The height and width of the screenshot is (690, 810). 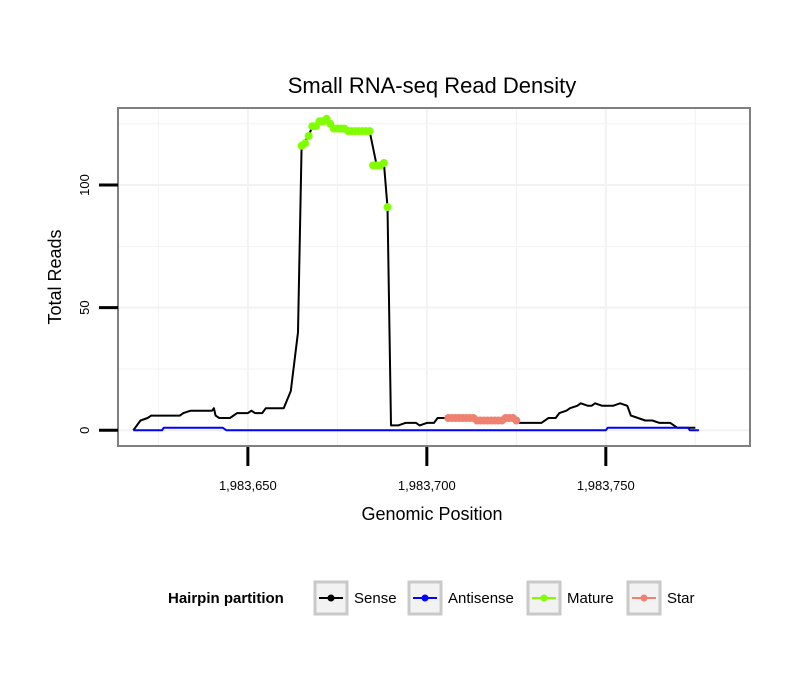 I want to click on series-line-antisense, so click(x=416, y=429).